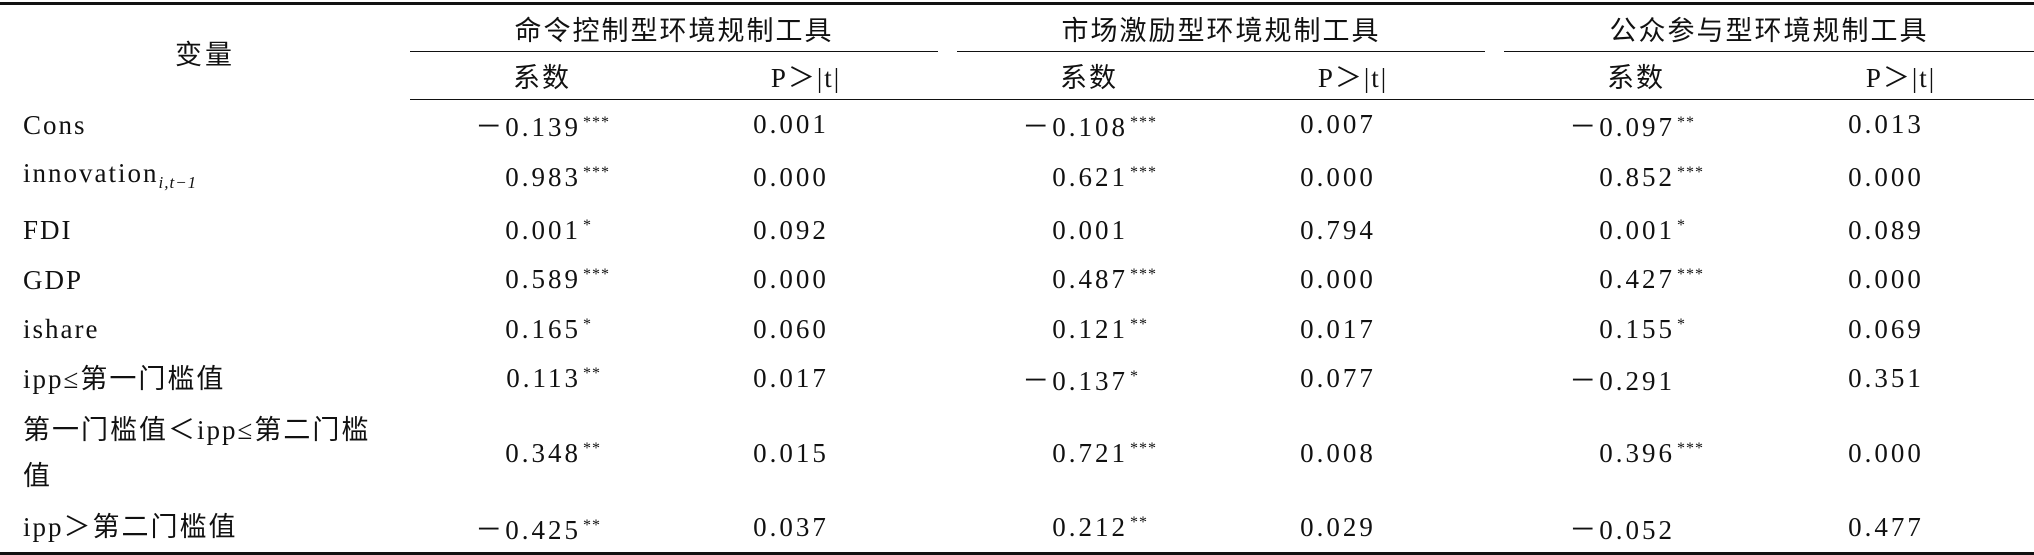 This screenshot has height=555, width=2034. I want to click on coefficient: －0.291, so click(1622, 381).